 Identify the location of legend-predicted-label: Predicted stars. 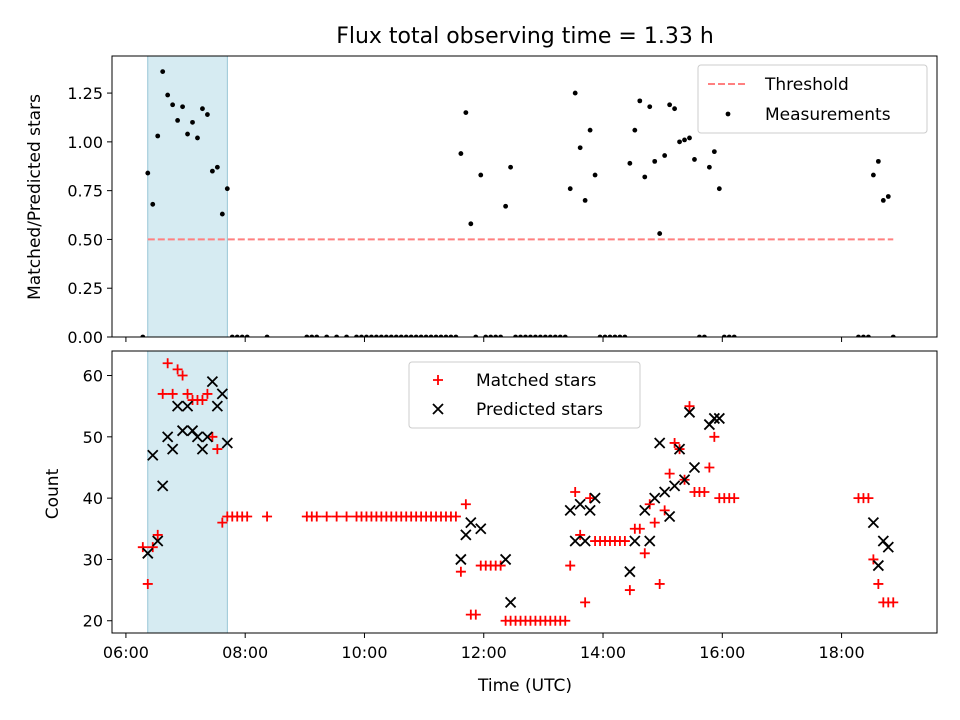
(539, 410).